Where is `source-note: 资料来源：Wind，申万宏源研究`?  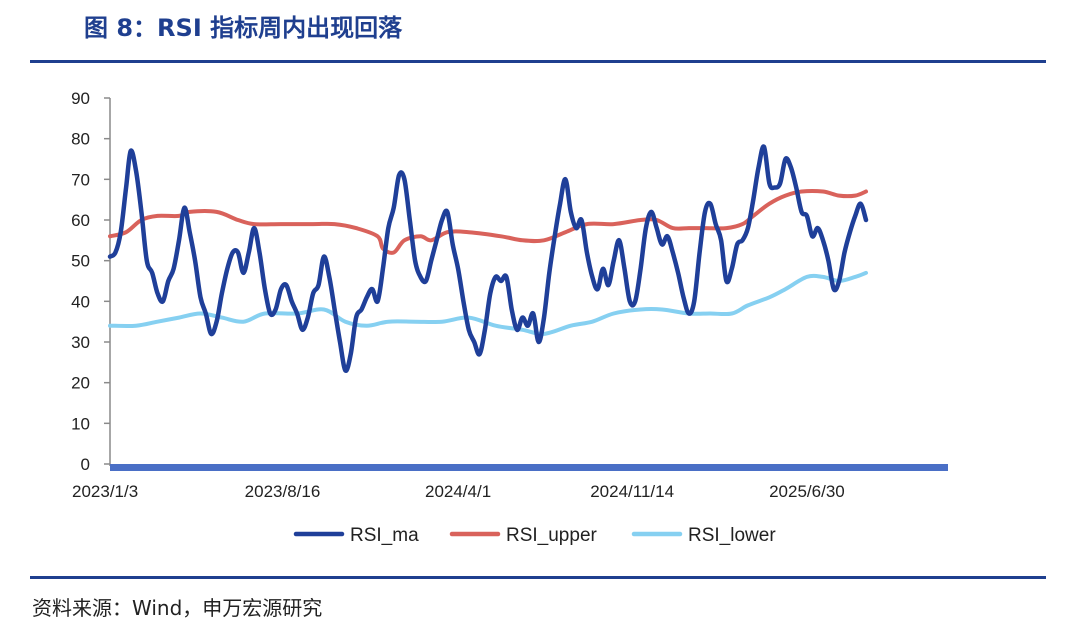 source-note: 资料来源：Wind，申万宏源研究 is located at coordinates (177, 608).